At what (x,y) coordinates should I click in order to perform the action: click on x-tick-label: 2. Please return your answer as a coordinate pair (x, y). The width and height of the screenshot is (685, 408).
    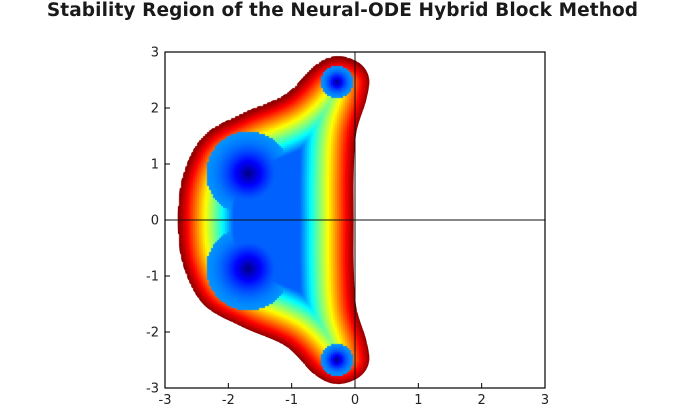
    Looking at the image, I should click on (482, 400).